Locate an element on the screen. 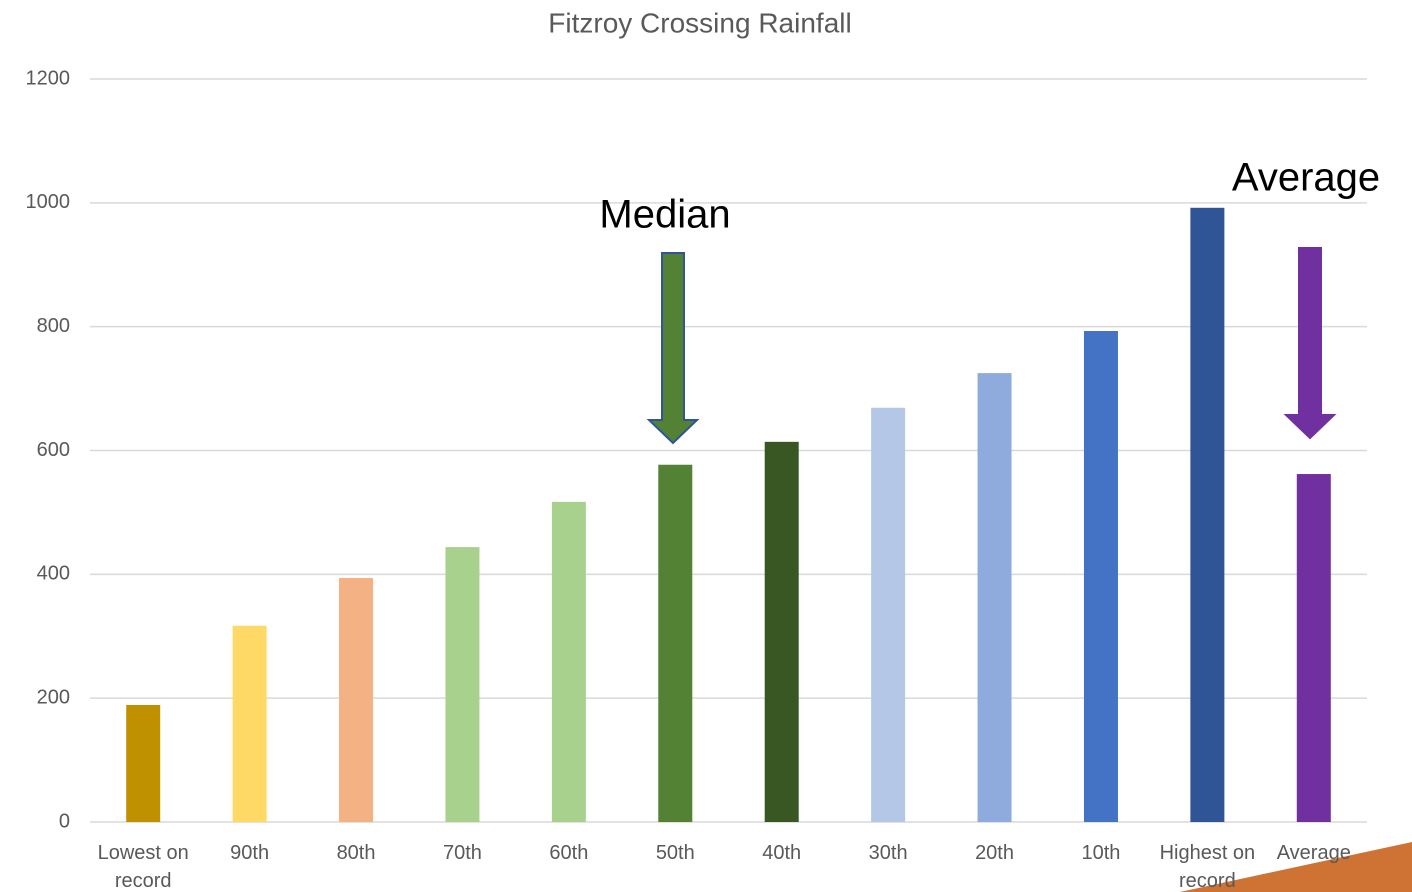  decoration is located at coordinates (1296, 867).